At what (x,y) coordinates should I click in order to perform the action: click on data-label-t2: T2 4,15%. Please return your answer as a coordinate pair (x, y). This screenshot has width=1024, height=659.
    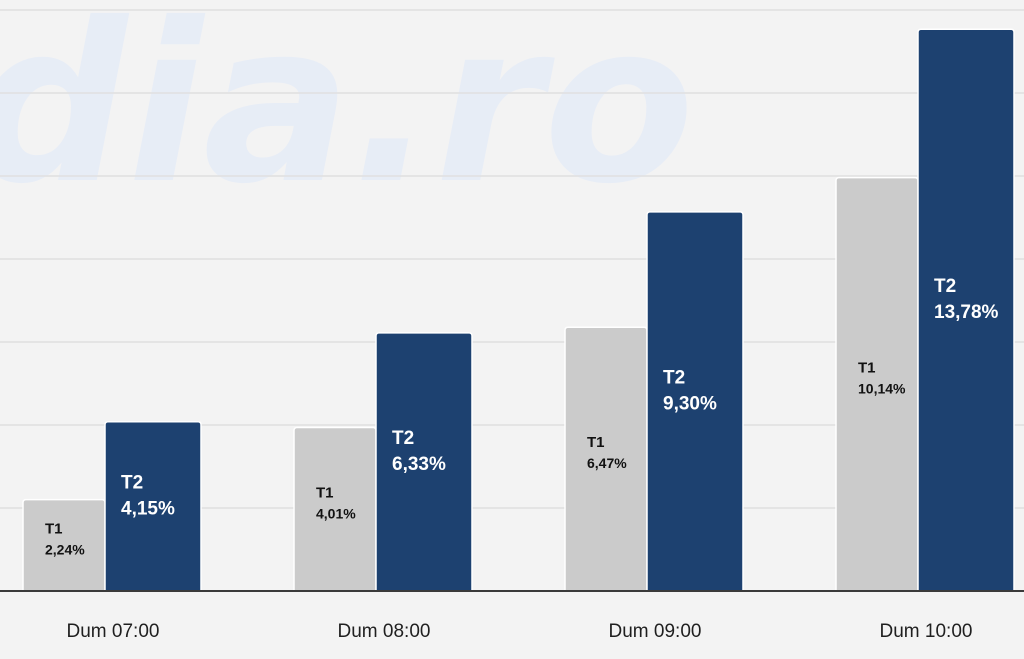
    Looking at the image, I should click on (148, 495).